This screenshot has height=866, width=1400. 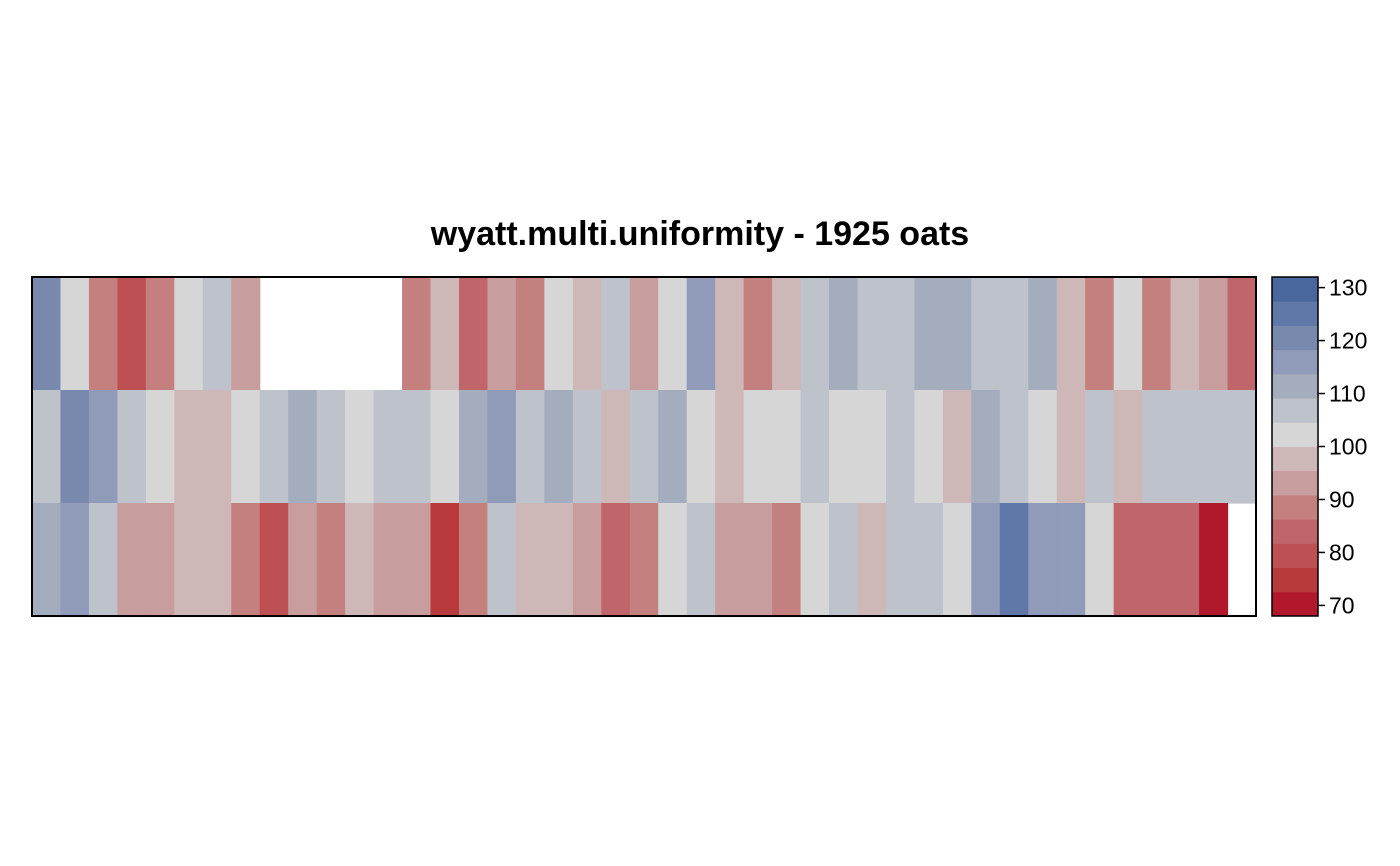 What do you see at coordinates (699, 234) in the screenshot?
I see `chart-title: wyatt.multi.uniformity - 1925 oats` at bounding box center [699, 234].